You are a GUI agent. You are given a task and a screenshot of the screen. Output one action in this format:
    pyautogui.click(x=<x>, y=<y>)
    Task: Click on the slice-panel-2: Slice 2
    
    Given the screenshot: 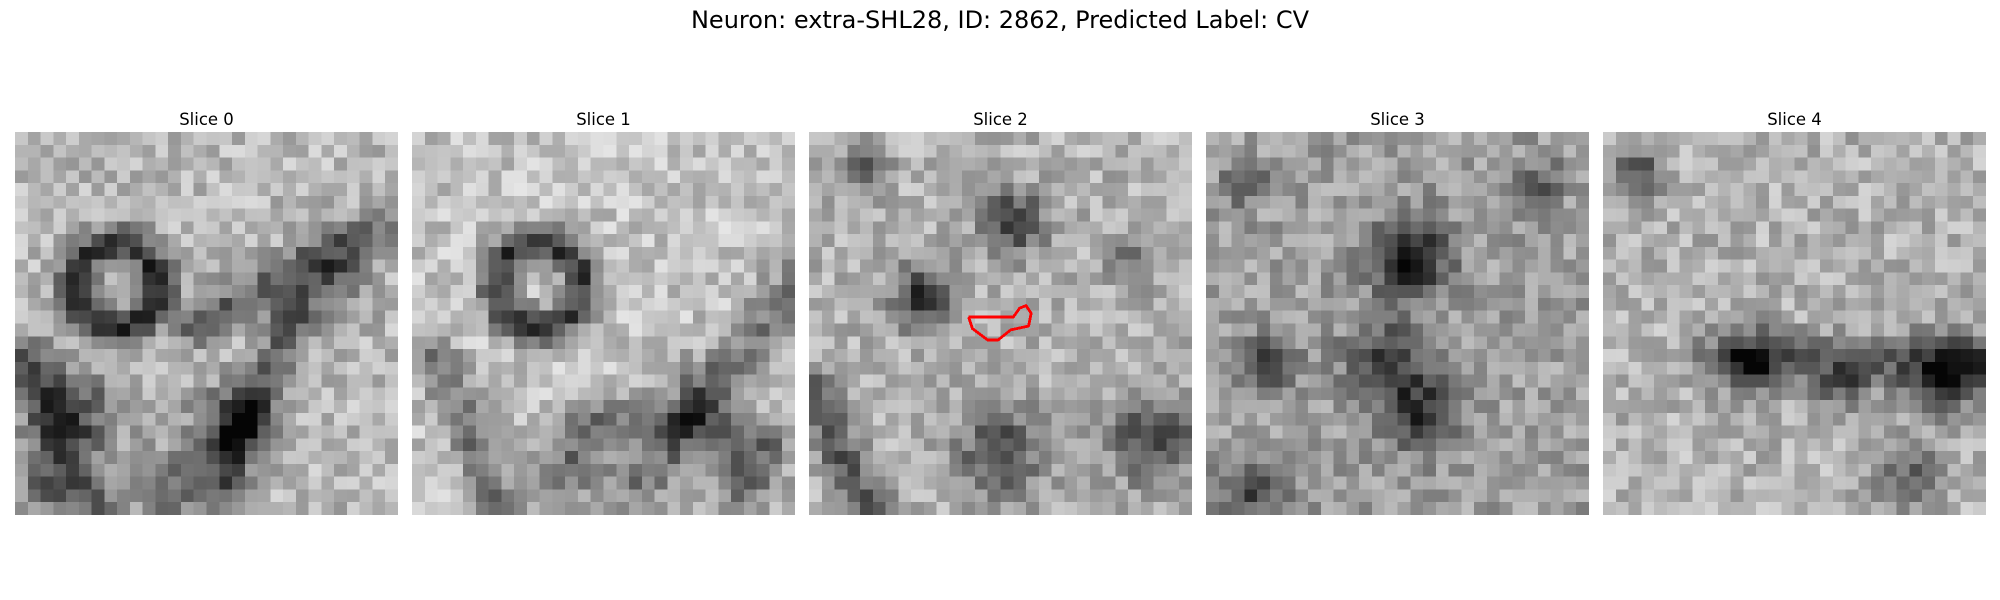 What is the action you would take?
    pyautogui.click(x=1000, y=311)
    